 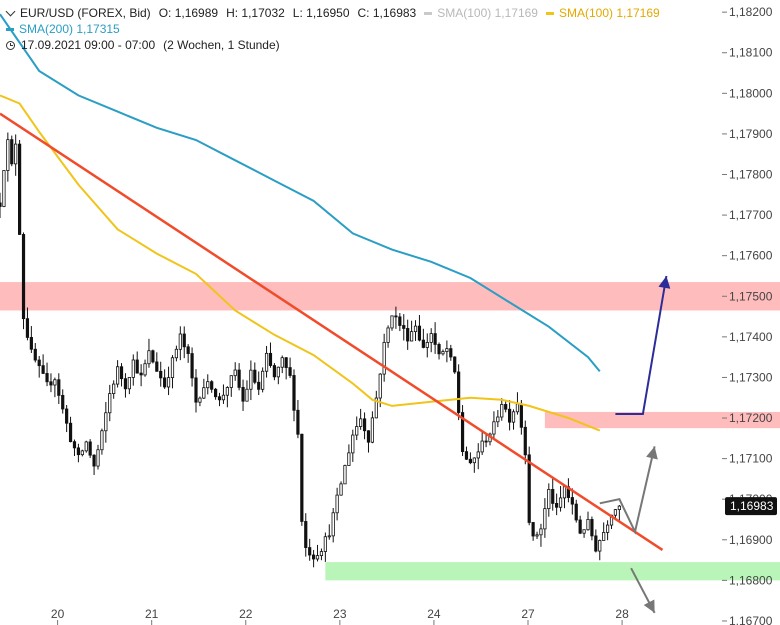 What do you see at coordinates (751, 256) in the screenshot?
I see `y-tick-label: 1,17600` at bounding box center [751, 256].